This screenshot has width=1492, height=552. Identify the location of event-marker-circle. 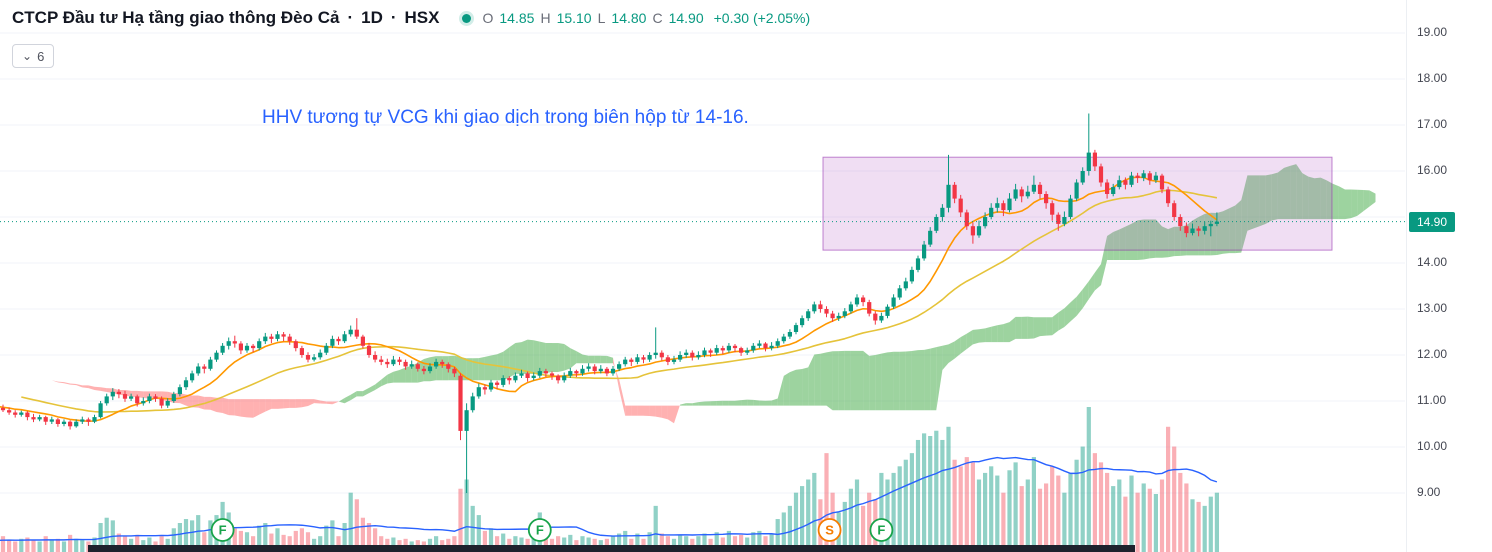
(222, 530).